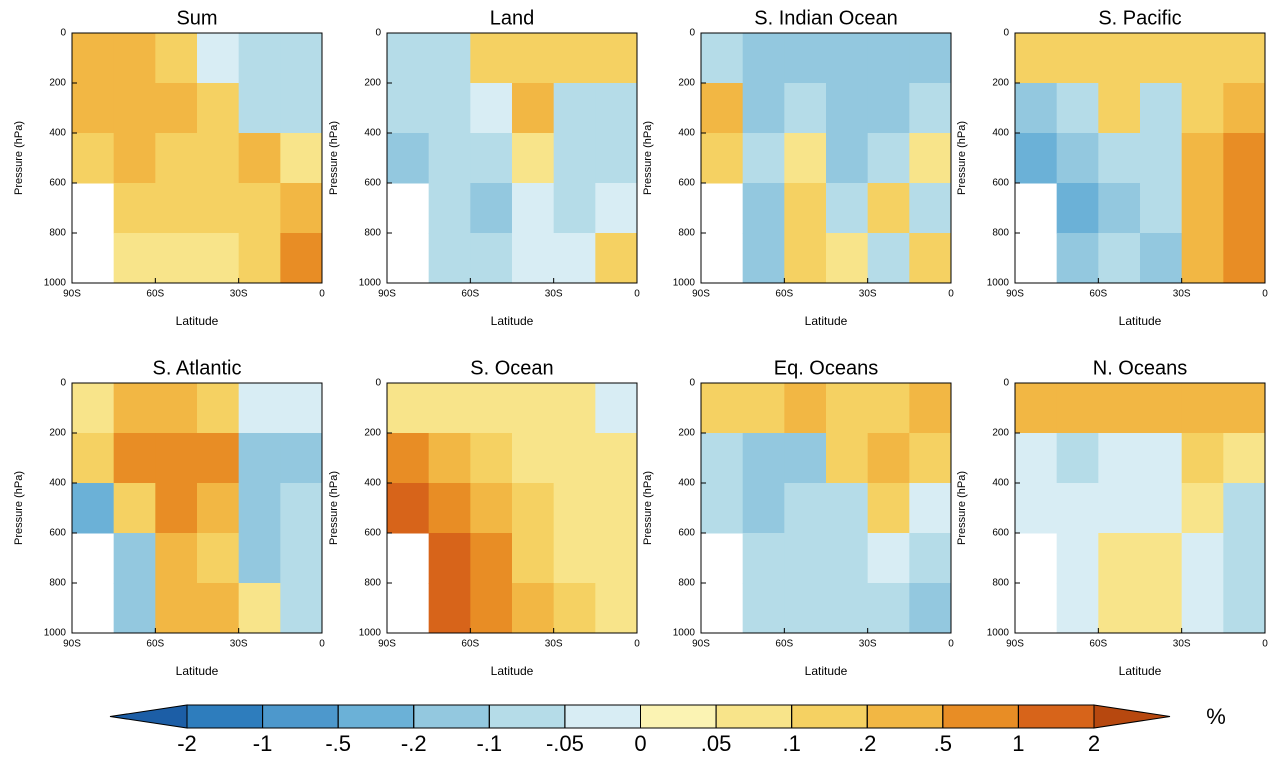 This screenshot has height=766, width=1273. What do you see at coordinates (187, 743) in the screenshot?
I see `colorbar-label: -2` at bounding box center [187, 743].